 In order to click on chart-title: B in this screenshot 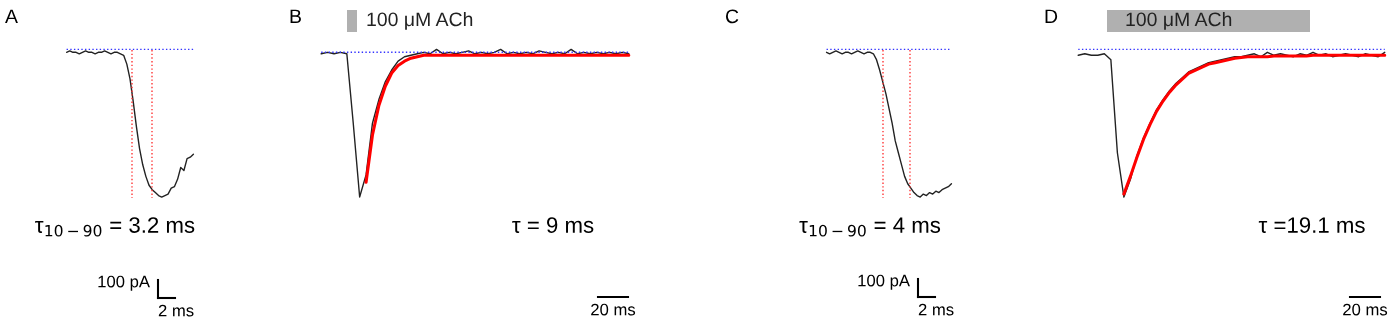, I will do `click(295, 16)`.